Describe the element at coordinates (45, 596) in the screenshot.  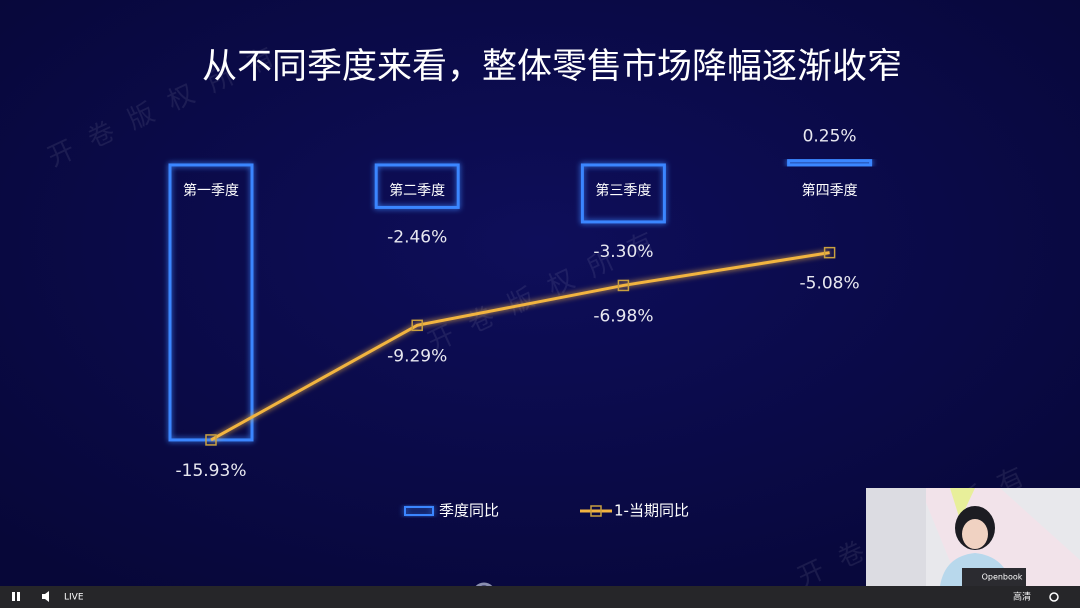
I see `volume-button` at that location.